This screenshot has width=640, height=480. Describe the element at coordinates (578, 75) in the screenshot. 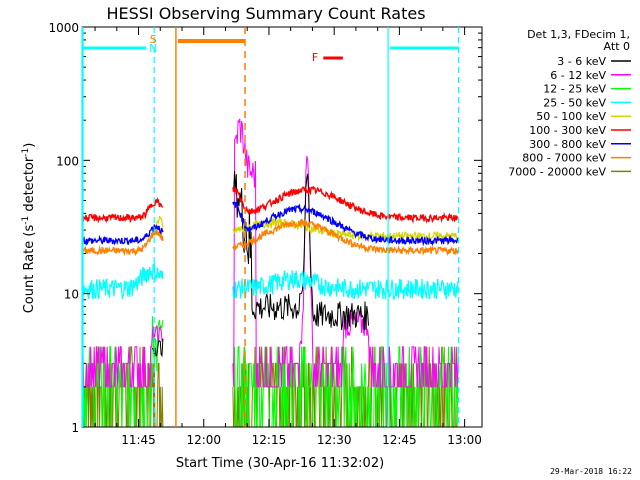

I see `legend-label: 6 - 12 keV` at that location.